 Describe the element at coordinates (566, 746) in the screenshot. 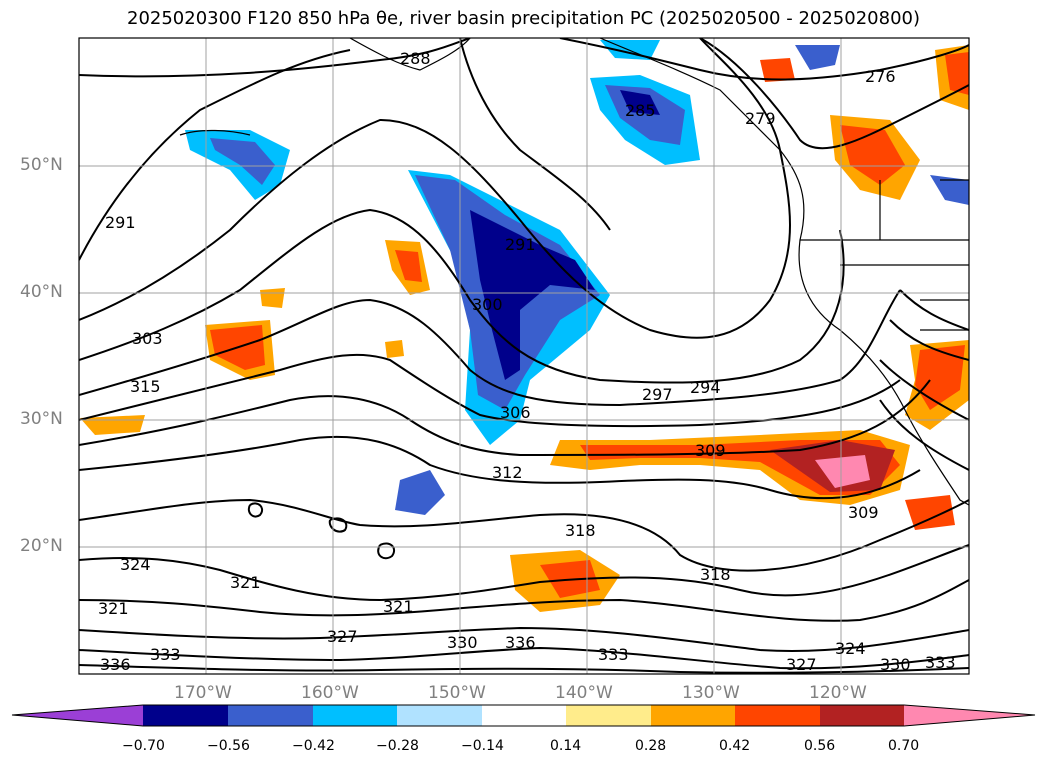

I see `colorbar-tick: 0.14` at that location.